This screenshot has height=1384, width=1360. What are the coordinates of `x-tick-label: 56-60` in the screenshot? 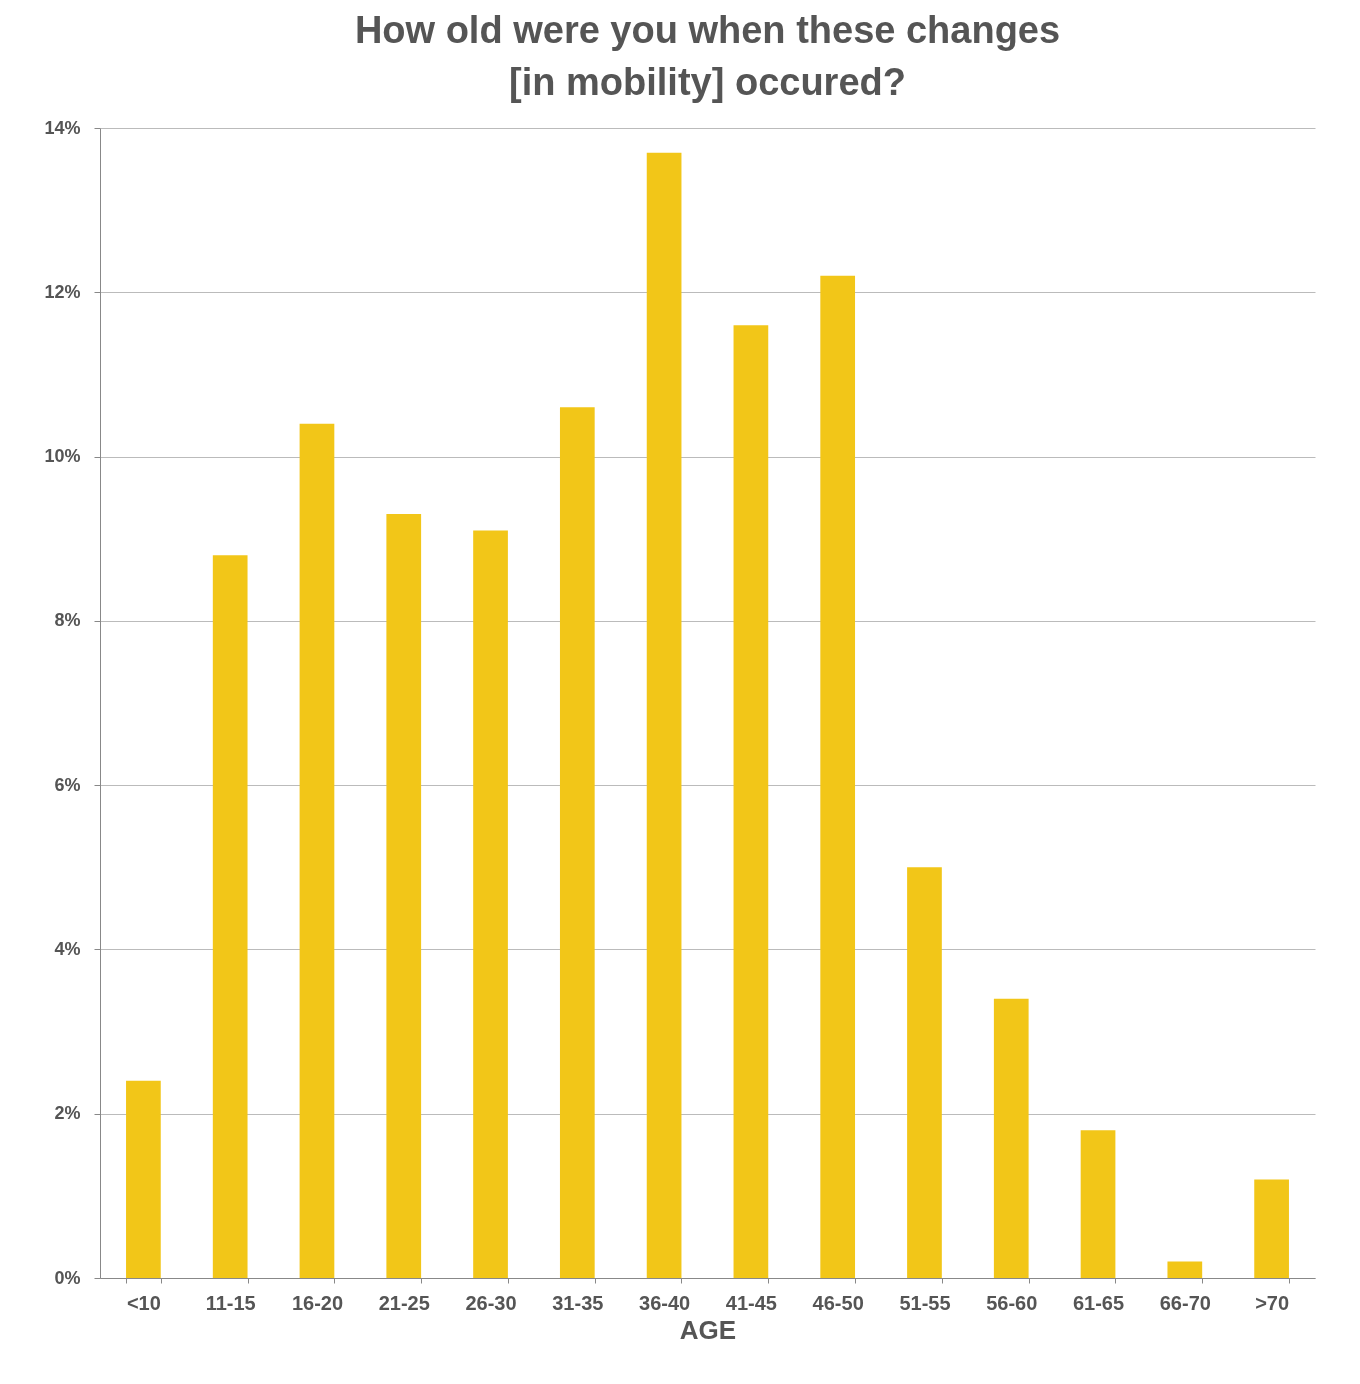 It's located at (1012, 1302).